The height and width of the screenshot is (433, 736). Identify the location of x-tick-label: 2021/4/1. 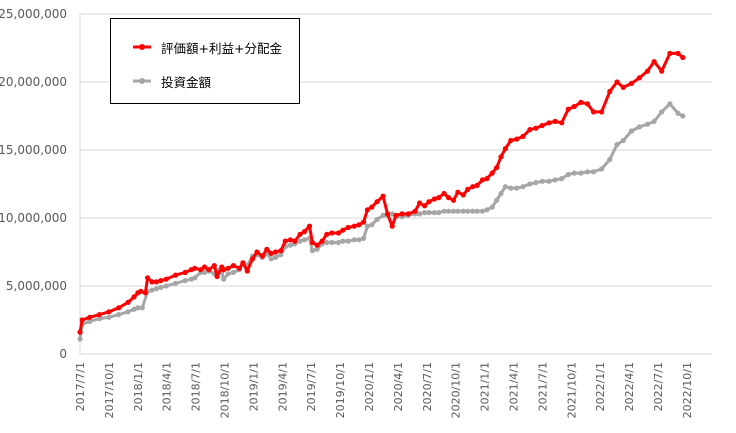
(513, 386).